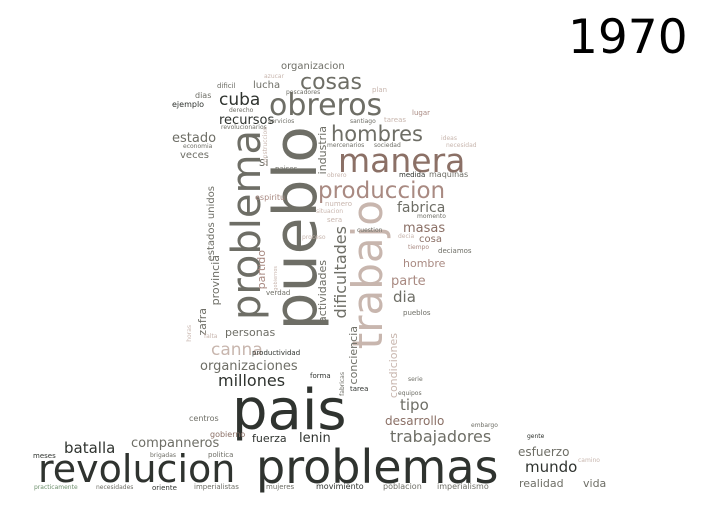  I want to click on word-condiciones: condiciones, so click(393, 366).